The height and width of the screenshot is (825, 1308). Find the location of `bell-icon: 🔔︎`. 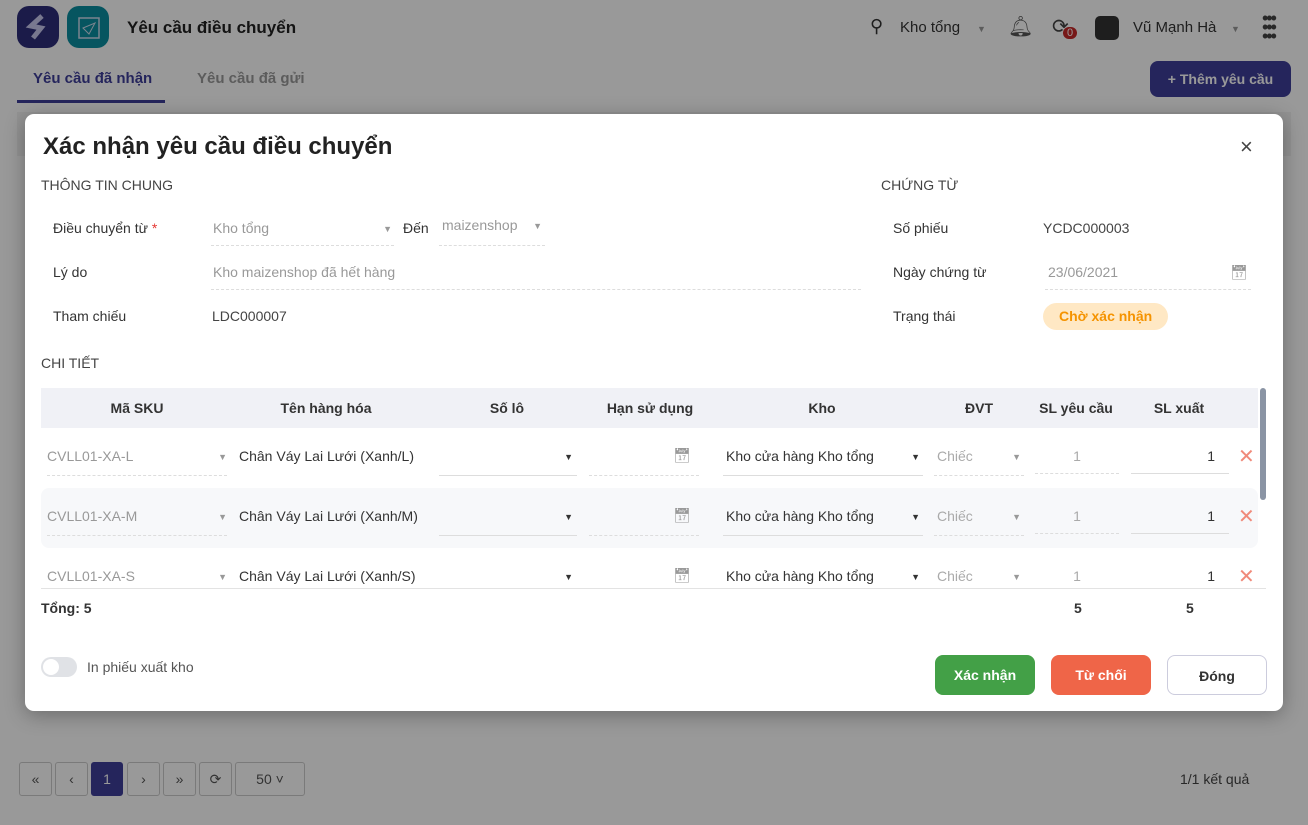

bell-icon: 🔔︎ is located at coordinates (1021, 27).